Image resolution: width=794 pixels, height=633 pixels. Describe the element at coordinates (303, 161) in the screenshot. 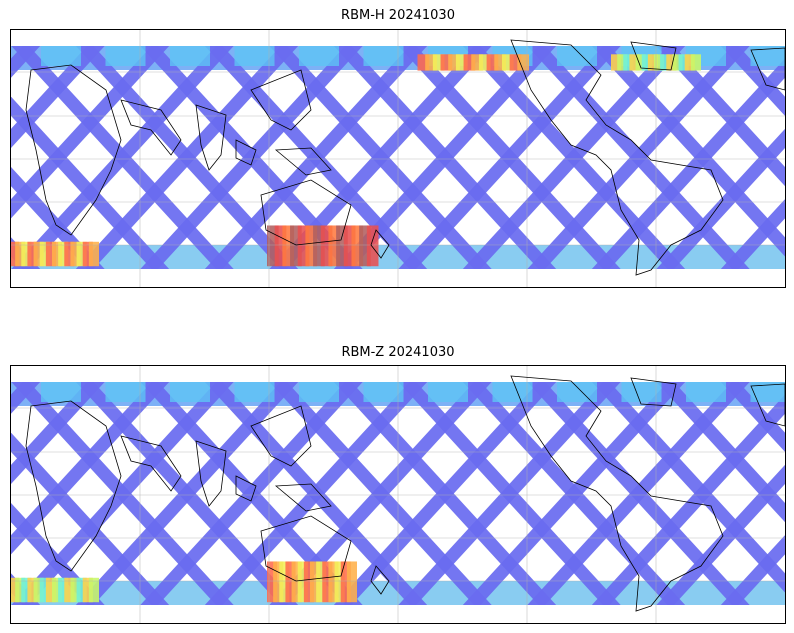

I see `coast-indonesia` at that location.